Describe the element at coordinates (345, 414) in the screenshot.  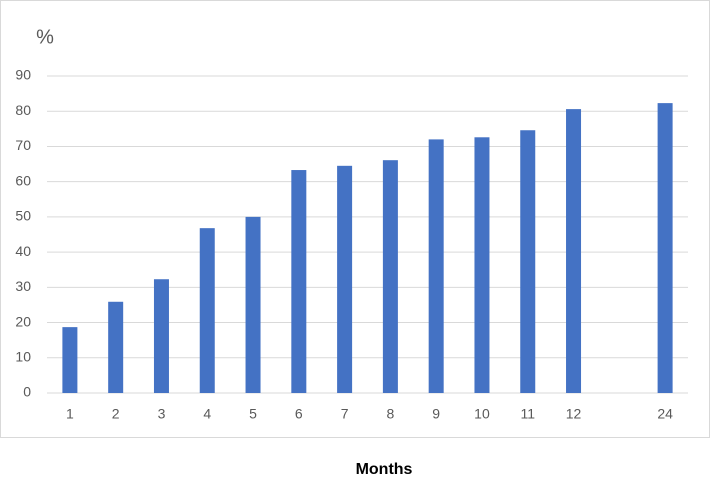
I see `x-tick-label: 7` at that location.